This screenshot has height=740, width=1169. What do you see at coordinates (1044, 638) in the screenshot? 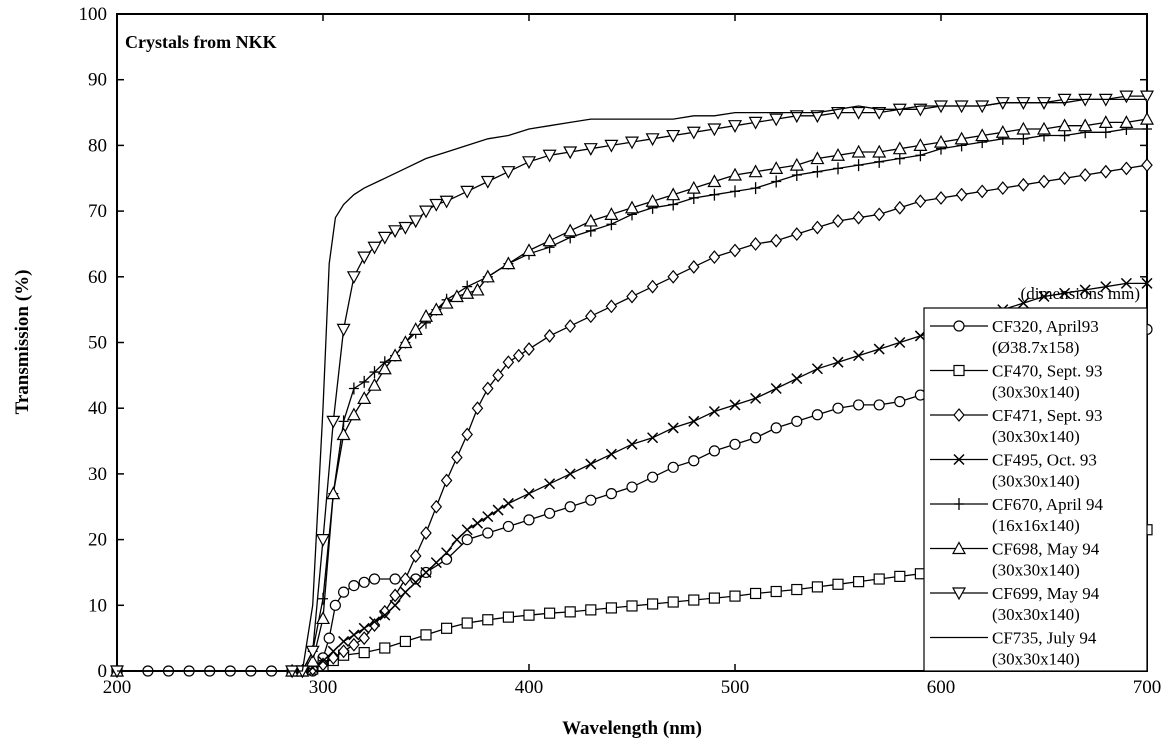
I see `legend-label: CF735, July 94` at bounding box center [1044, 638].